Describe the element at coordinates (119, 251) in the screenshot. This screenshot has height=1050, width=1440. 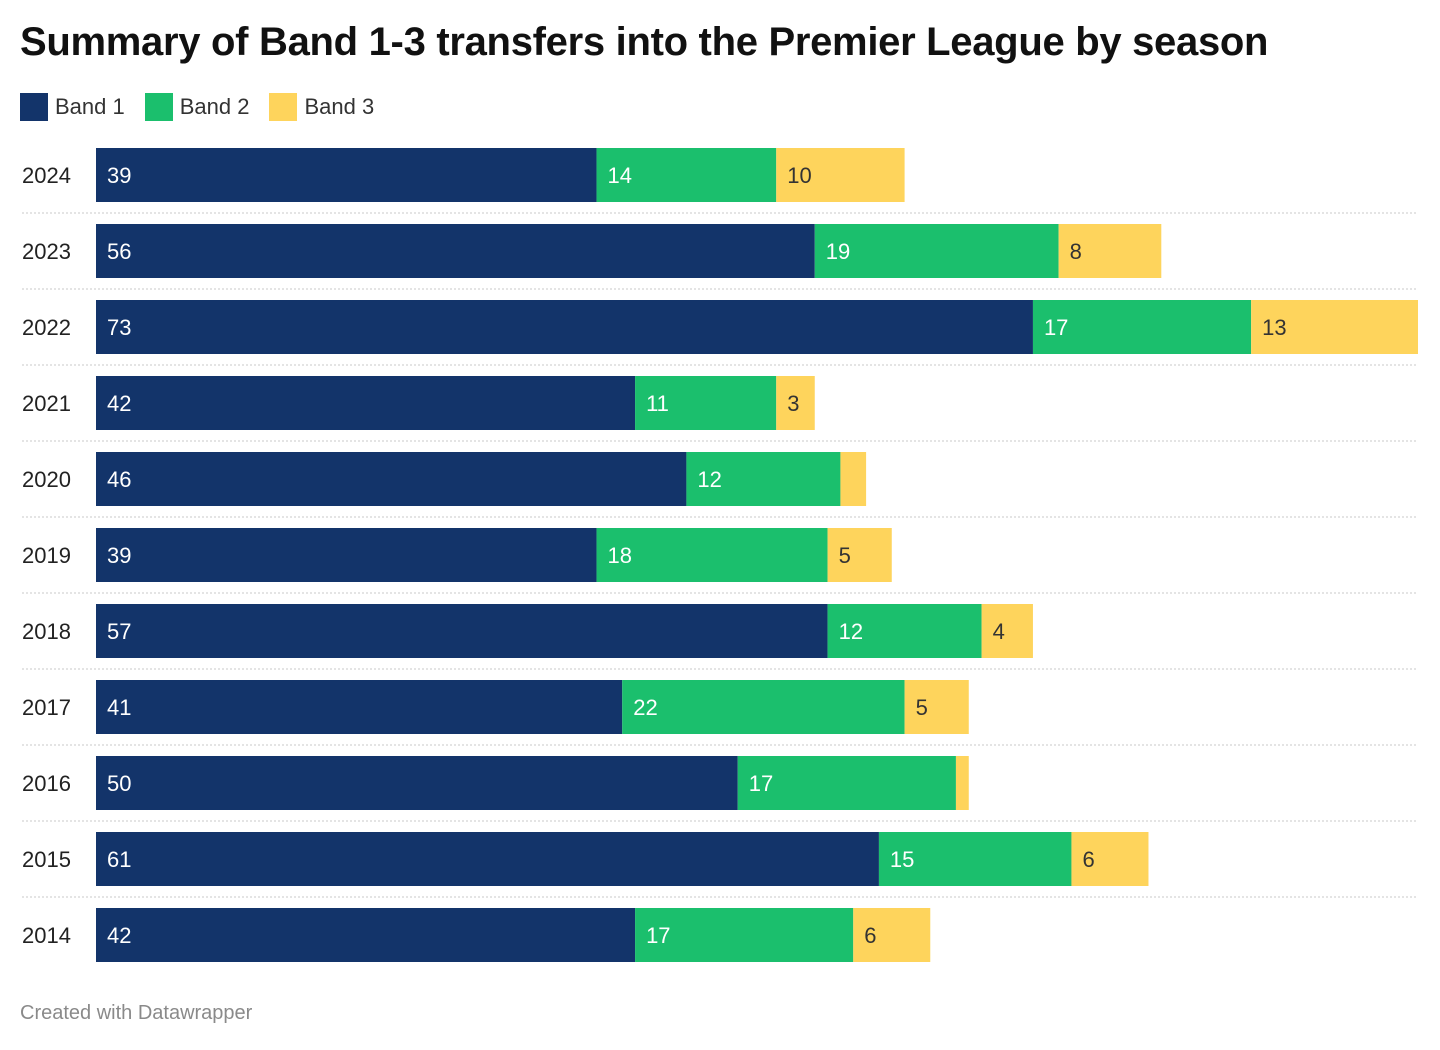
I see `value-label-band-1-2023: 56` at that location.